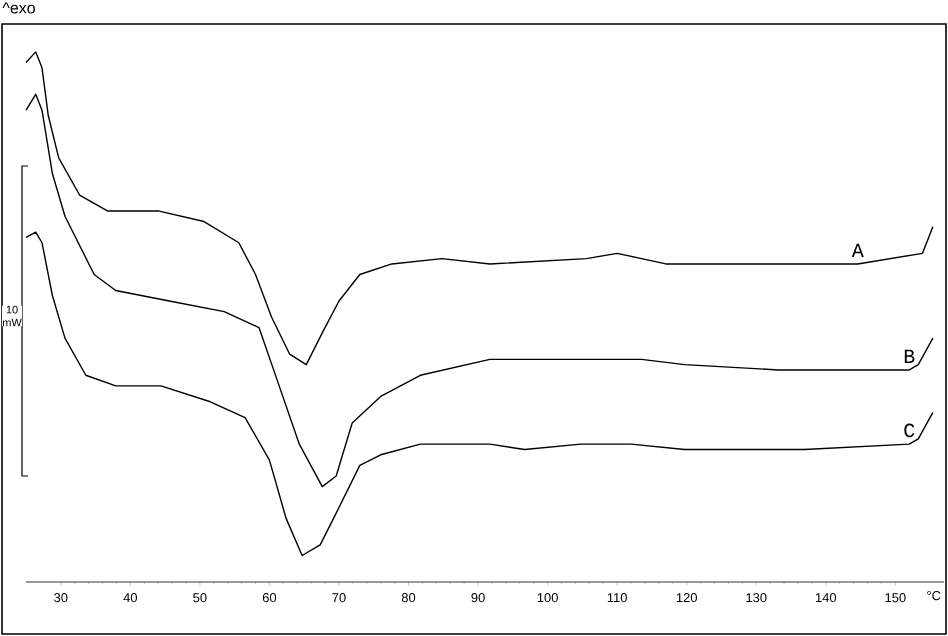  What do you see at coordinates (857, 250) in the screenshot?
I see `series-label: A` at bounding box center [857, 250].